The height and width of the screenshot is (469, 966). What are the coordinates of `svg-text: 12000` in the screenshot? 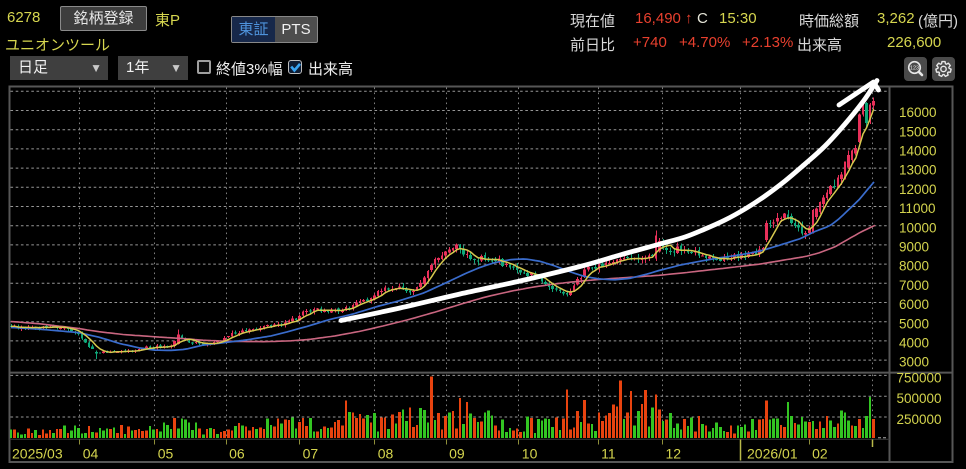 It's located at (918, 189).